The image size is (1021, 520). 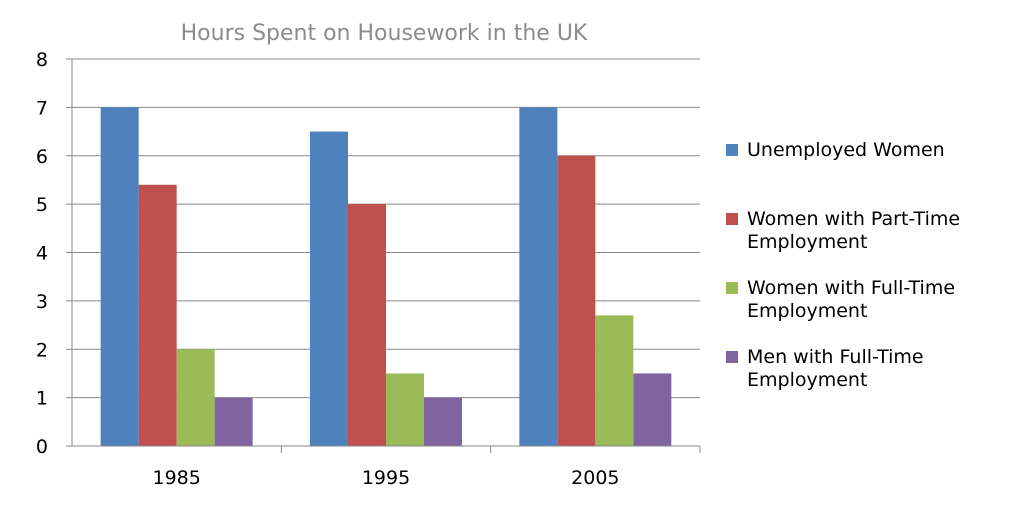 I want to click on legend-label: Unemployed Women, so click(x=846, y=150).